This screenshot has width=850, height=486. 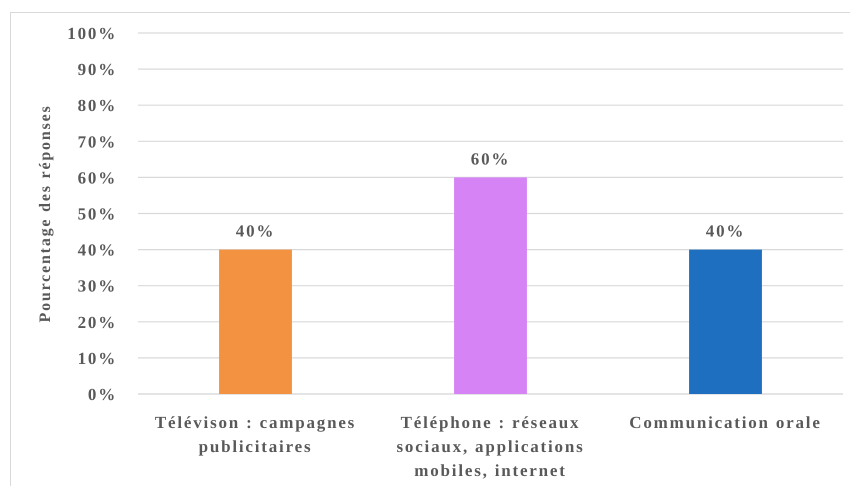 I want to click on y-tick-label: 40%, so click(x=97, y=250).